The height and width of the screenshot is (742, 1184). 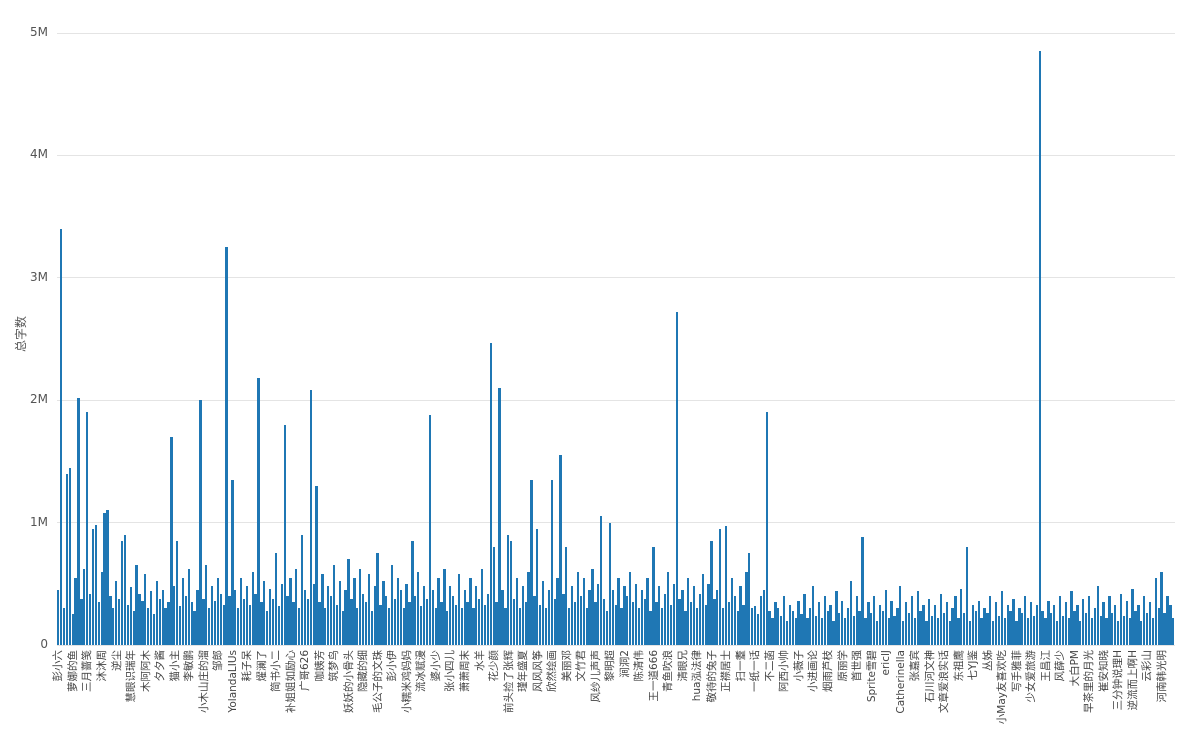 I want to click on x-tick-label: 彭小伊, so click(x=392, y=666).